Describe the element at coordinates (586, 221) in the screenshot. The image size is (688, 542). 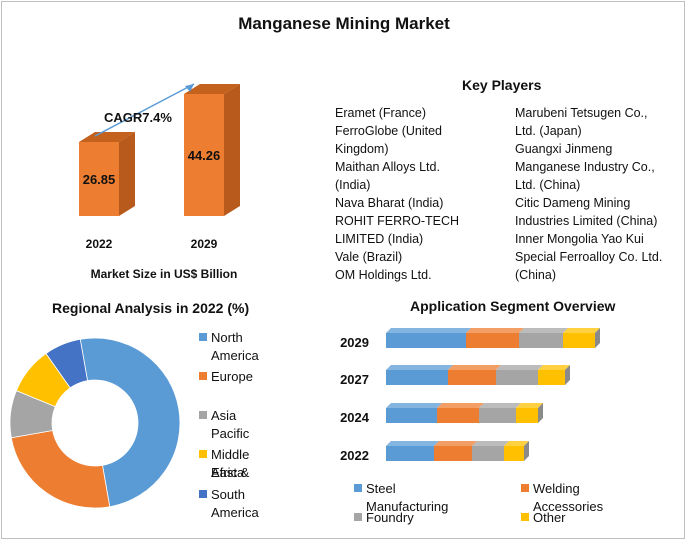
I see `key-player-line: Industries Limited (China)` at that location.